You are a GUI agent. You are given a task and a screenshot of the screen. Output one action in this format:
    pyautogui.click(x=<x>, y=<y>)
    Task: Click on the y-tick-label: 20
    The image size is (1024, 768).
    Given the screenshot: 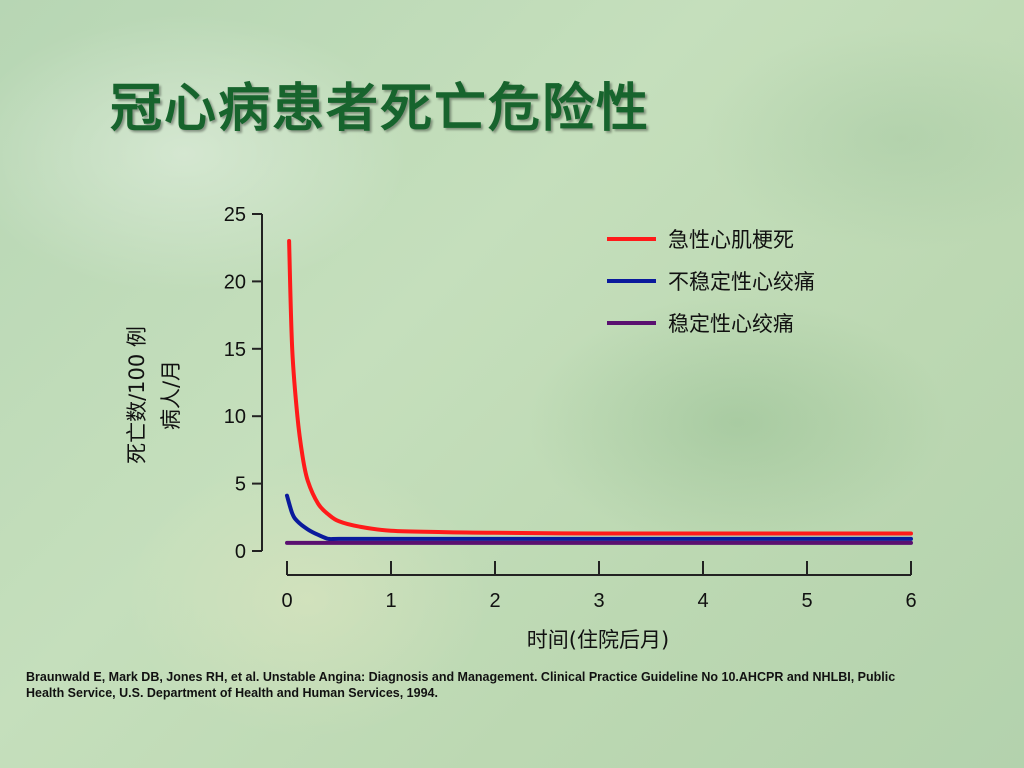 What is the action you would take?
    pyautogui.click(x=235, y=282)
    